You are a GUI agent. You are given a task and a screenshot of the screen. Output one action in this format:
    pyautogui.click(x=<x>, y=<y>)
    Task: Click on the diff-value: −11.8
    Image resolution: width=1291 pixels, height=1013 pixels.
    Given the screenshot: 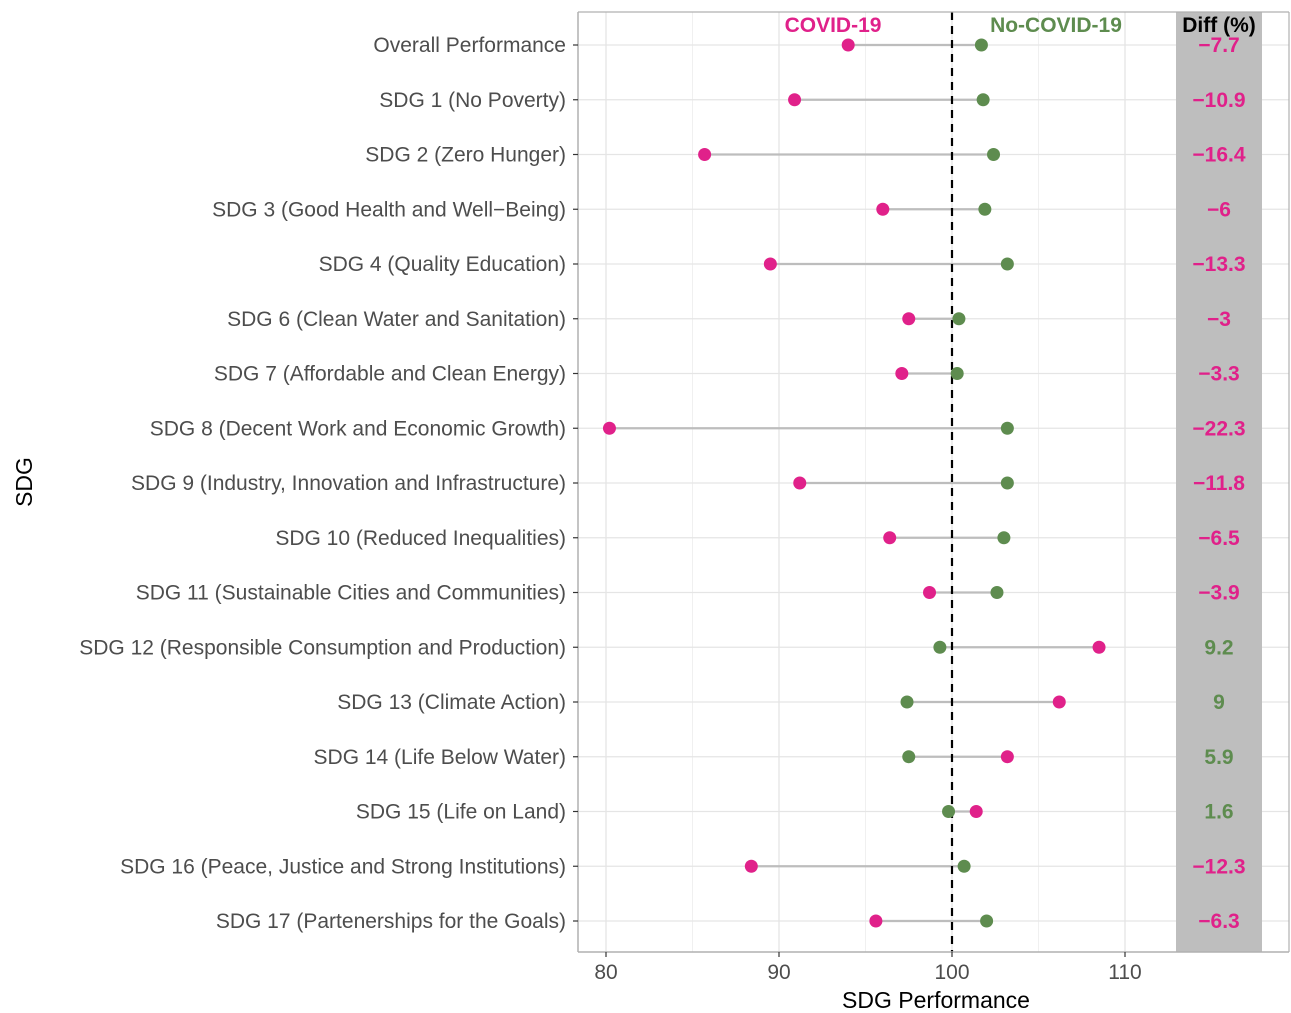 What is the action you would take?
    pyautogui.click(x=1219, y=483)
    